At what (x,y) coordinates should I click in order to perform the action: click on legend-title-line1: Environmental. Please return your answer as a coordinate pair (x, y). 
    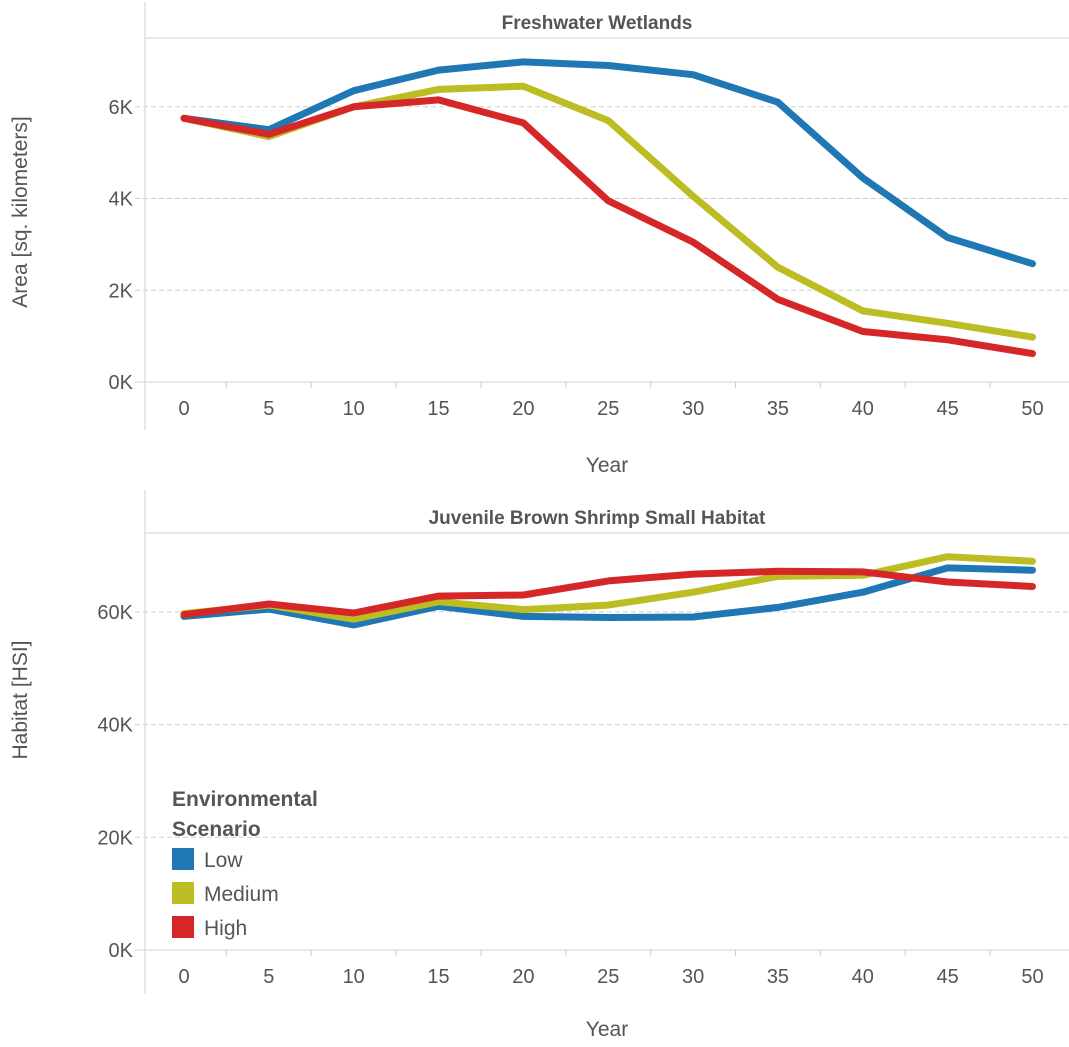
    Looking at the image, I should click on (245, 799).